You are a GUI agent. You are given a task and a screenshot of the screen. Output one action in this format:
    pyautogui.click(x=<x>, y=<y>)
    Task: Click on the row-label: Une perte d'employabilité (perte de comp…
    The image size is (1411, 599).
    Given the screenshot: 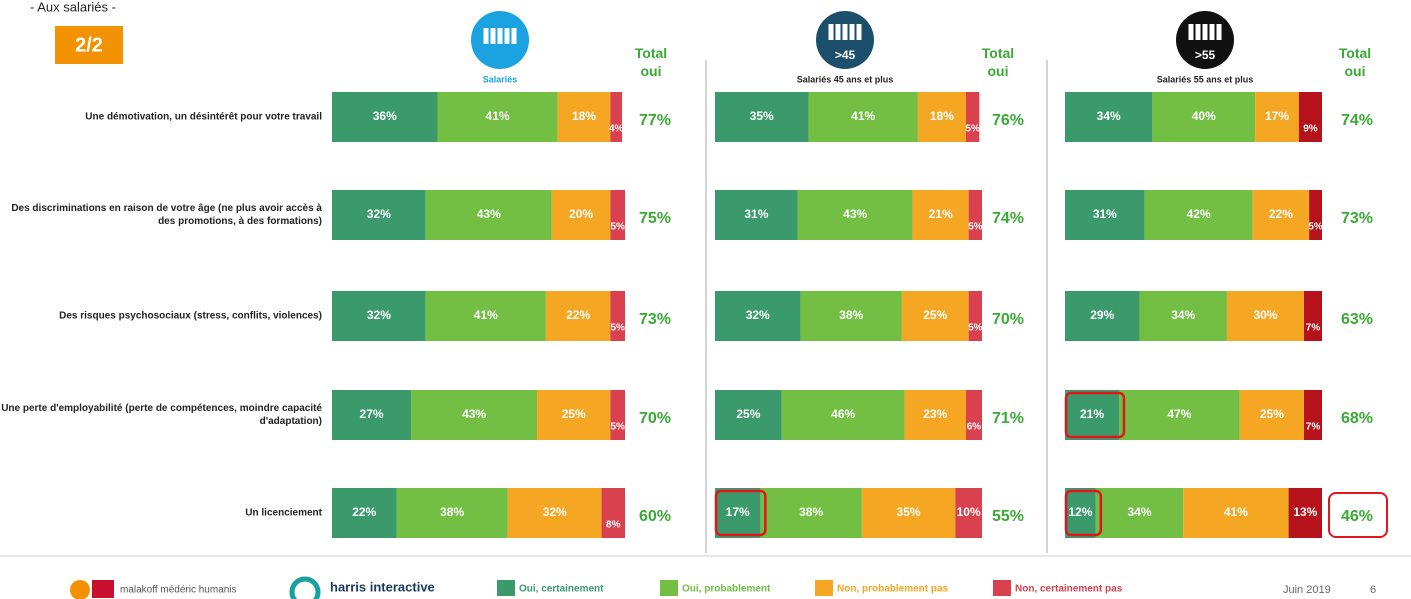 What is the action you would take?
    pyautogui.click(x=161, y=415)
    